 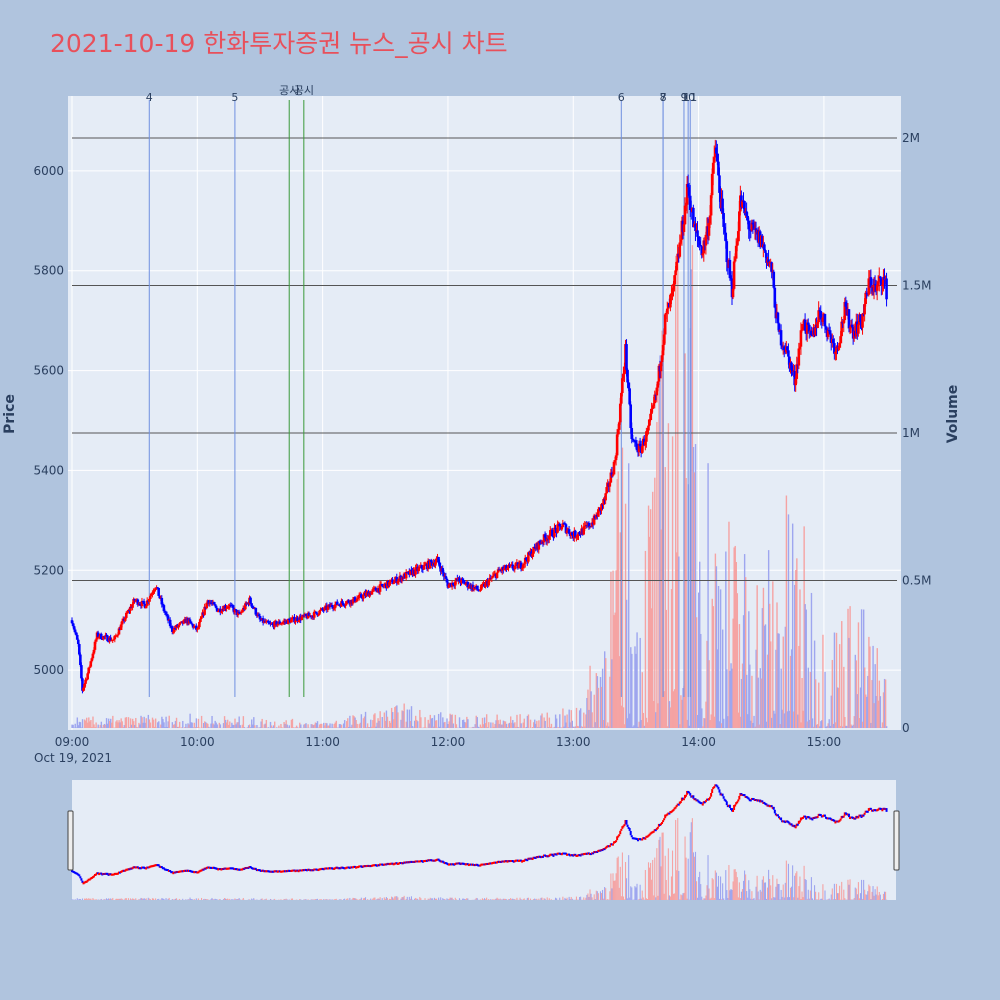 I want to click on range-slider-right-handle, so click(x=896, y=840).